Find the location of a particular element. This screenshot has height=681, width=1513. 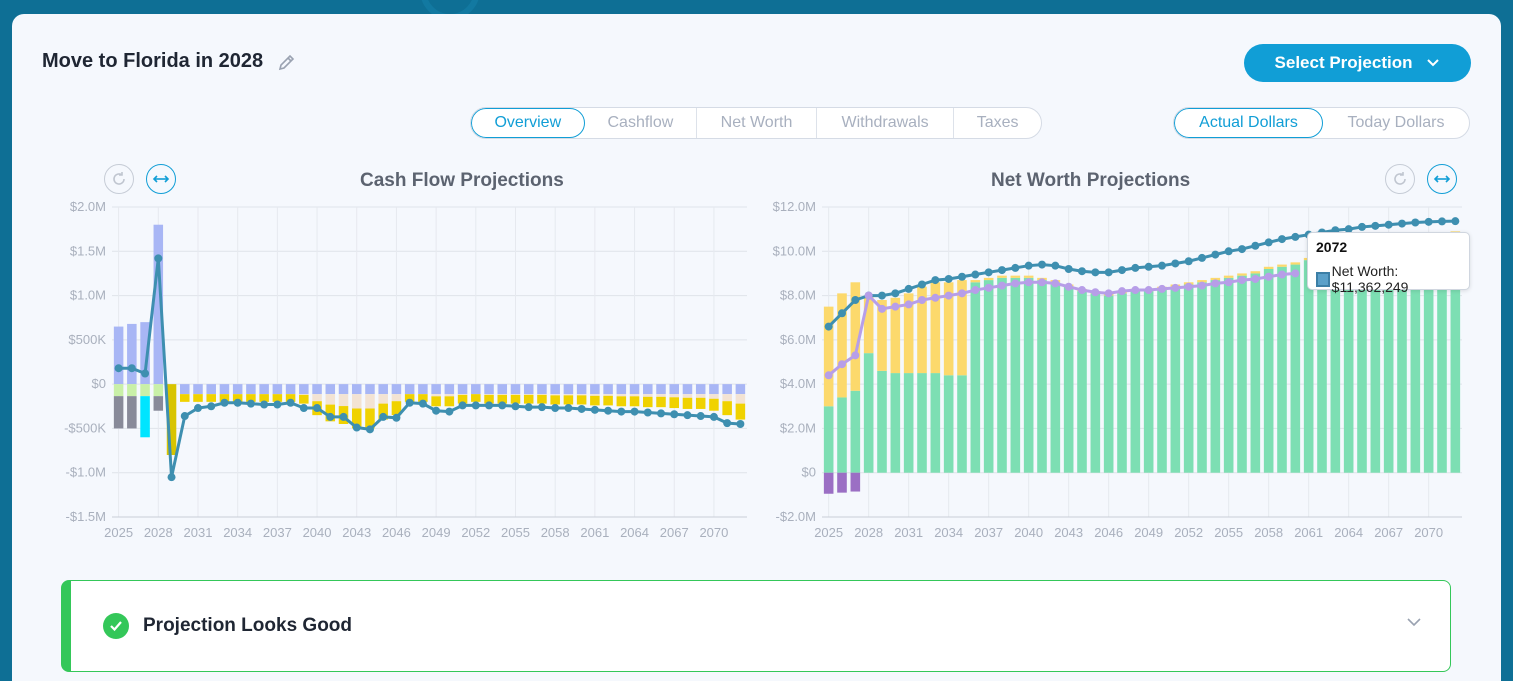

y-tick-label: $8.0M is located at coordinates (798, 295).